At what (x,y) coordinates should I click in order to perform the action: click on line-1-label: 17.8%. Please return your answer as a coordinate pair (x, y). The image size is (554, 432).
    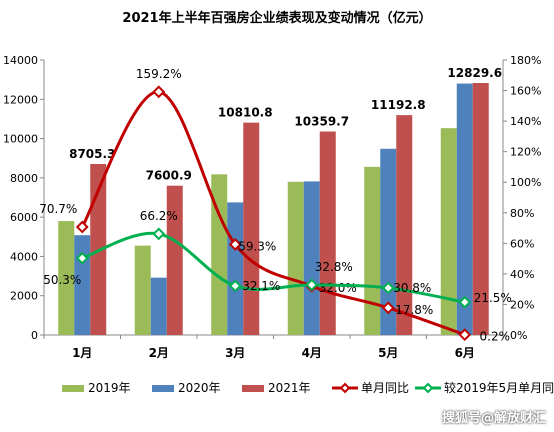
    Looking at the image, I should click on (414, 310).